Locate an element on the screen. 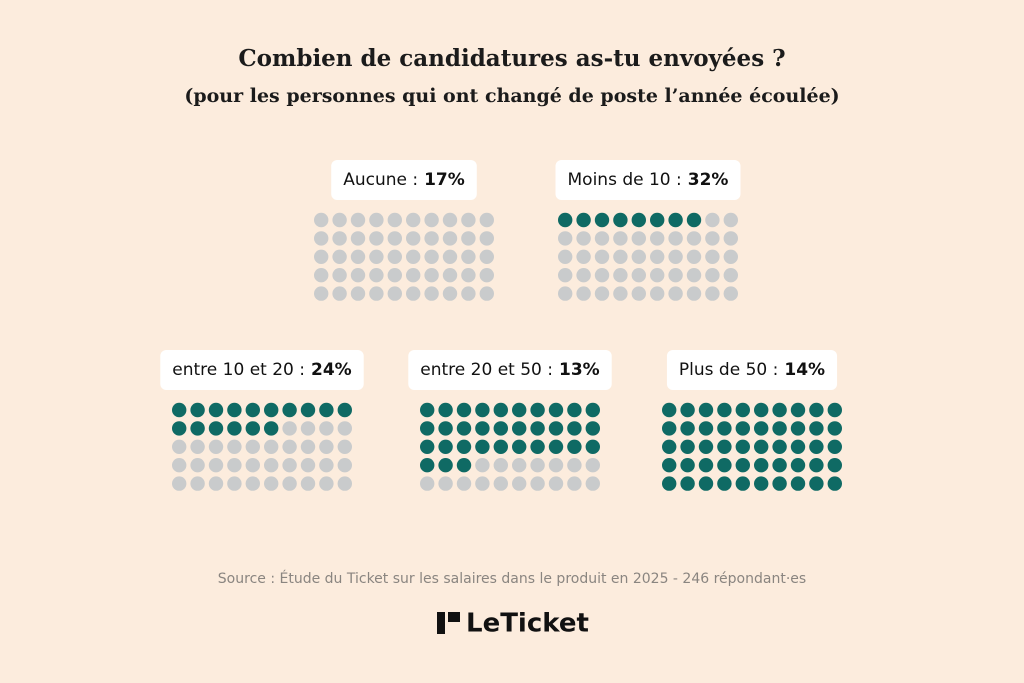 Image resolution: width=1024 pixels, height=683 pixels. category: Aucune : is located at coordinates (380, 180).